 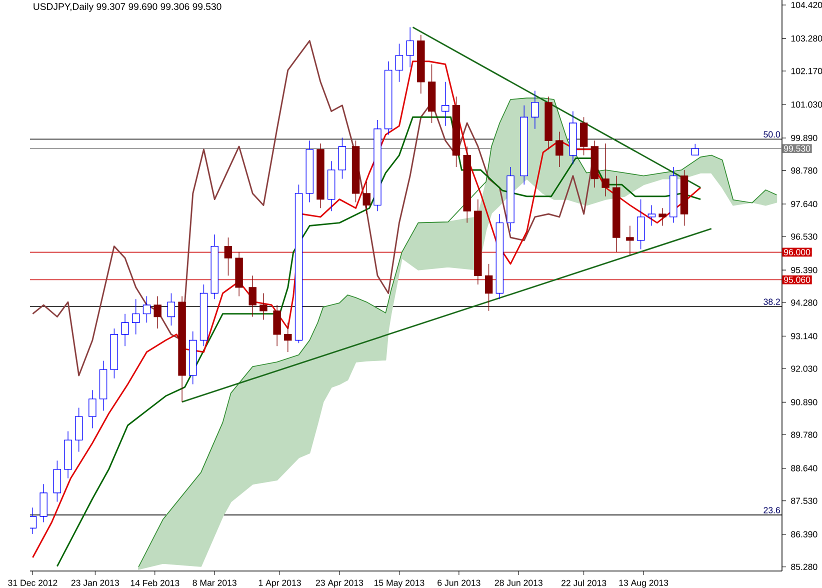 What do you see at coordinates (772, 134) in the screenshot?
I see `annotation: 50.0` at bounding box center [772, 134].